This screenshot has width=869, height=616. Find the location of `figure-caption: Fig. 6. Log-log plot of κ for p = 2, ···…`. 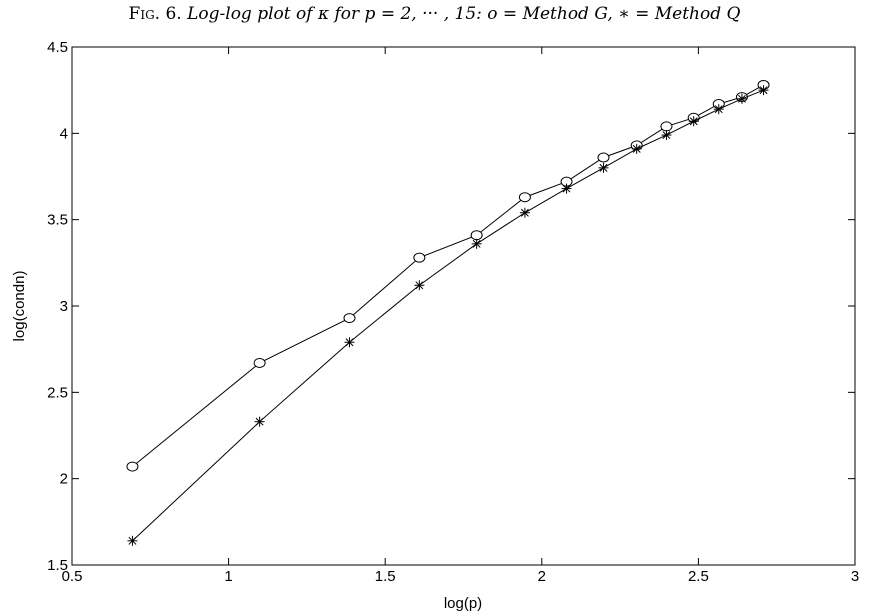

figure-caption: Fig. 6. Log-log plot of κ for p = 2, ···… is located at coordinates (434, 14).